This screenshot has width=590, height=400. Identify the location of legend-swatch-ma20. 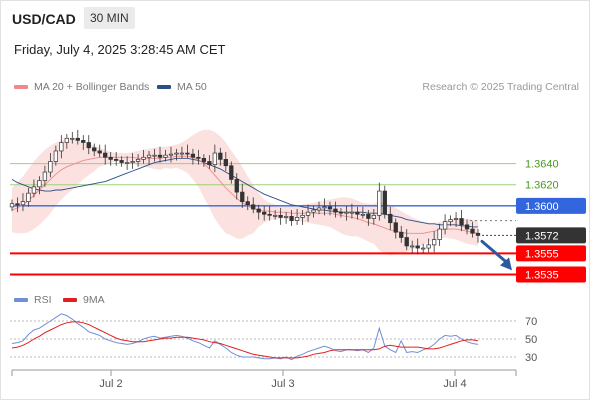
(21, 87).